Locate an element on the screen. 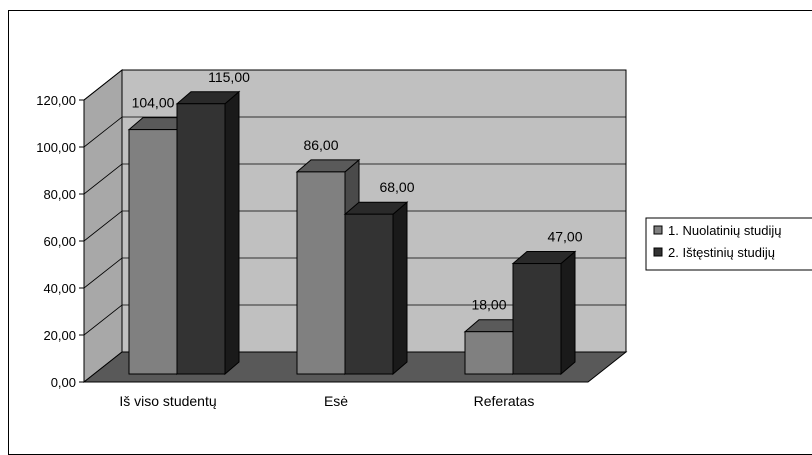 The image size is (812, 455). y-tick-label: 80,00 is located at coordinates (59, 194).